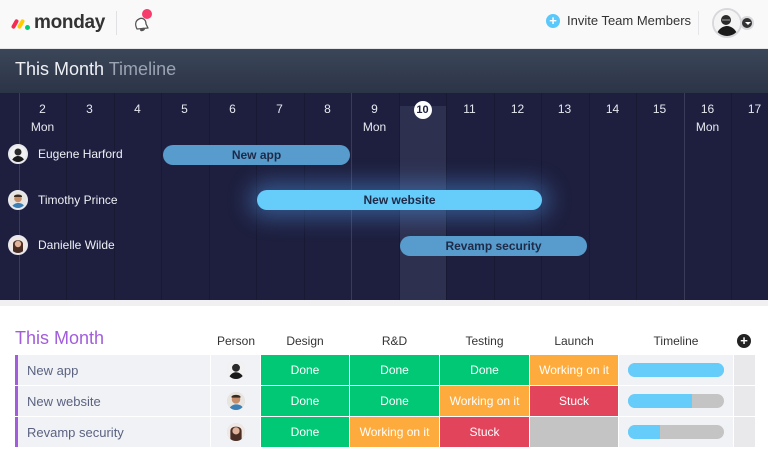  I want to click on monday-logo-icon, so click(21, 23).